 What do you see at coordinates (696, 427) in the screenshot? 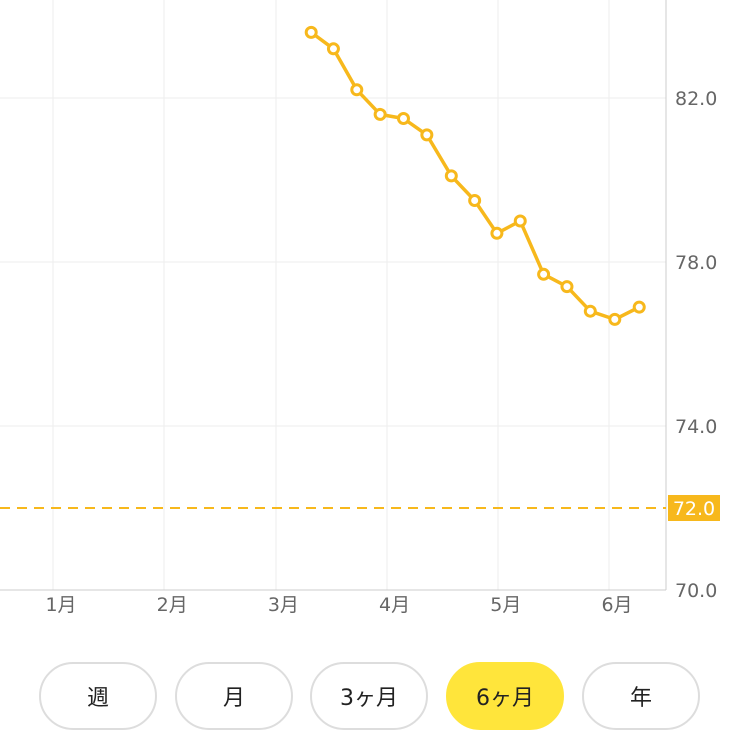
I see `y-tick-label: 74.0` at bounding box center [696, 427].